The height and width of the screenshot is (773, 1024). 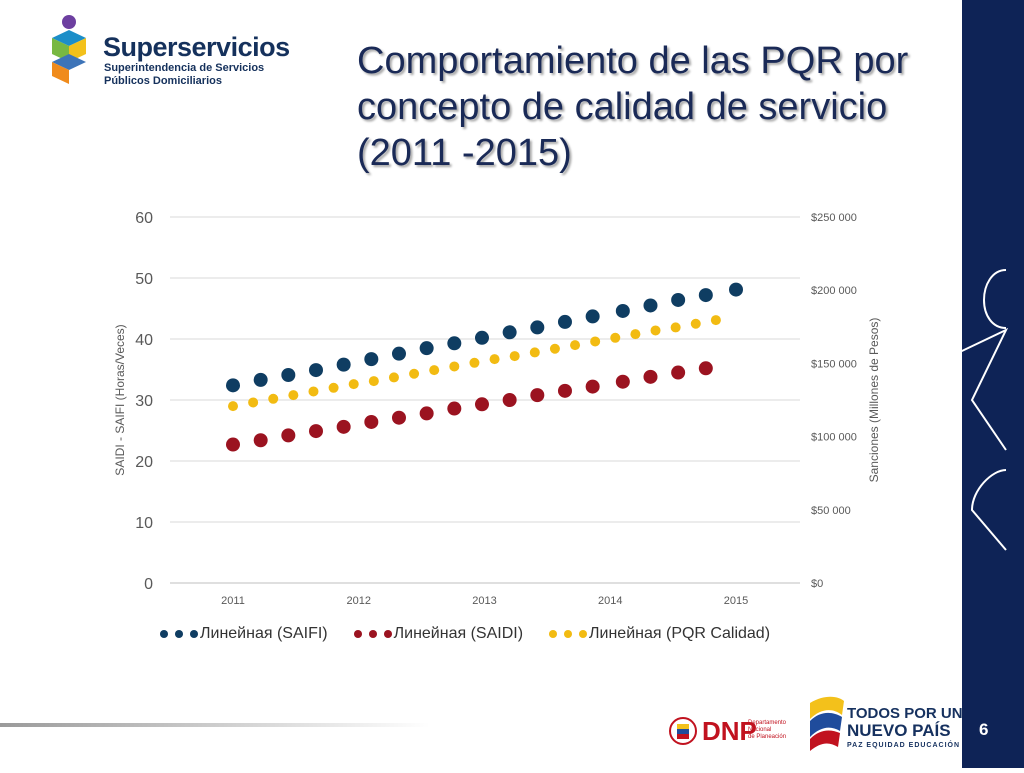 I want to click on decorative-line-art, so click(x=965, y=410).